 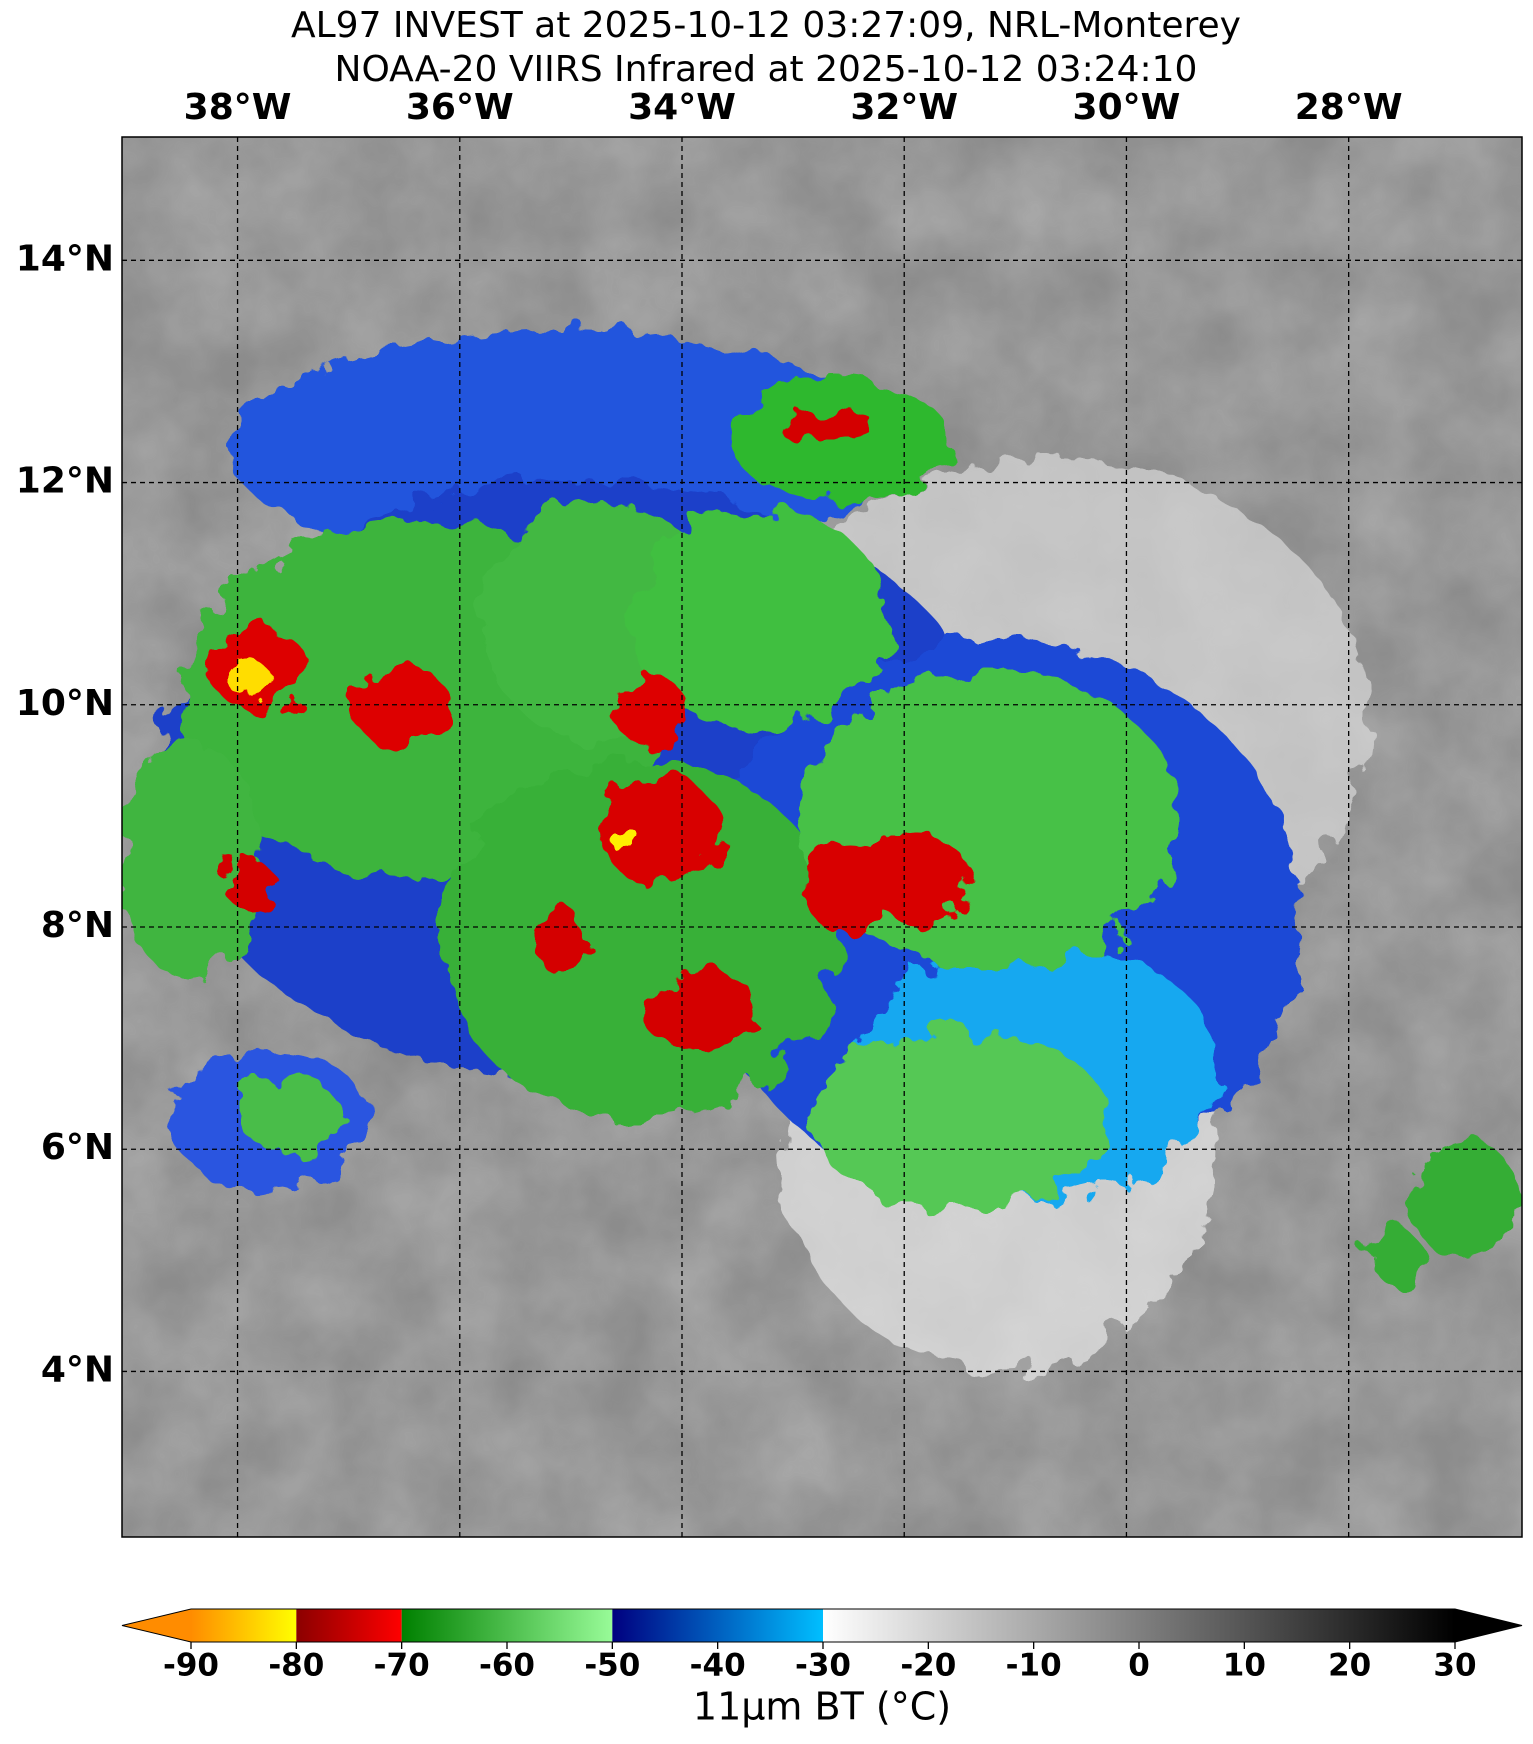 I want to click on colorbar-tick-label: 20, so click(x=1349, y=1666).